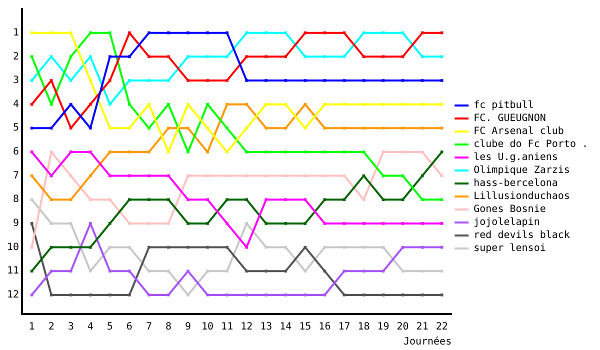  Describe the element at coordinates (510, 248) in the screenshot. I see `legend-label: super lensoi` at that location.